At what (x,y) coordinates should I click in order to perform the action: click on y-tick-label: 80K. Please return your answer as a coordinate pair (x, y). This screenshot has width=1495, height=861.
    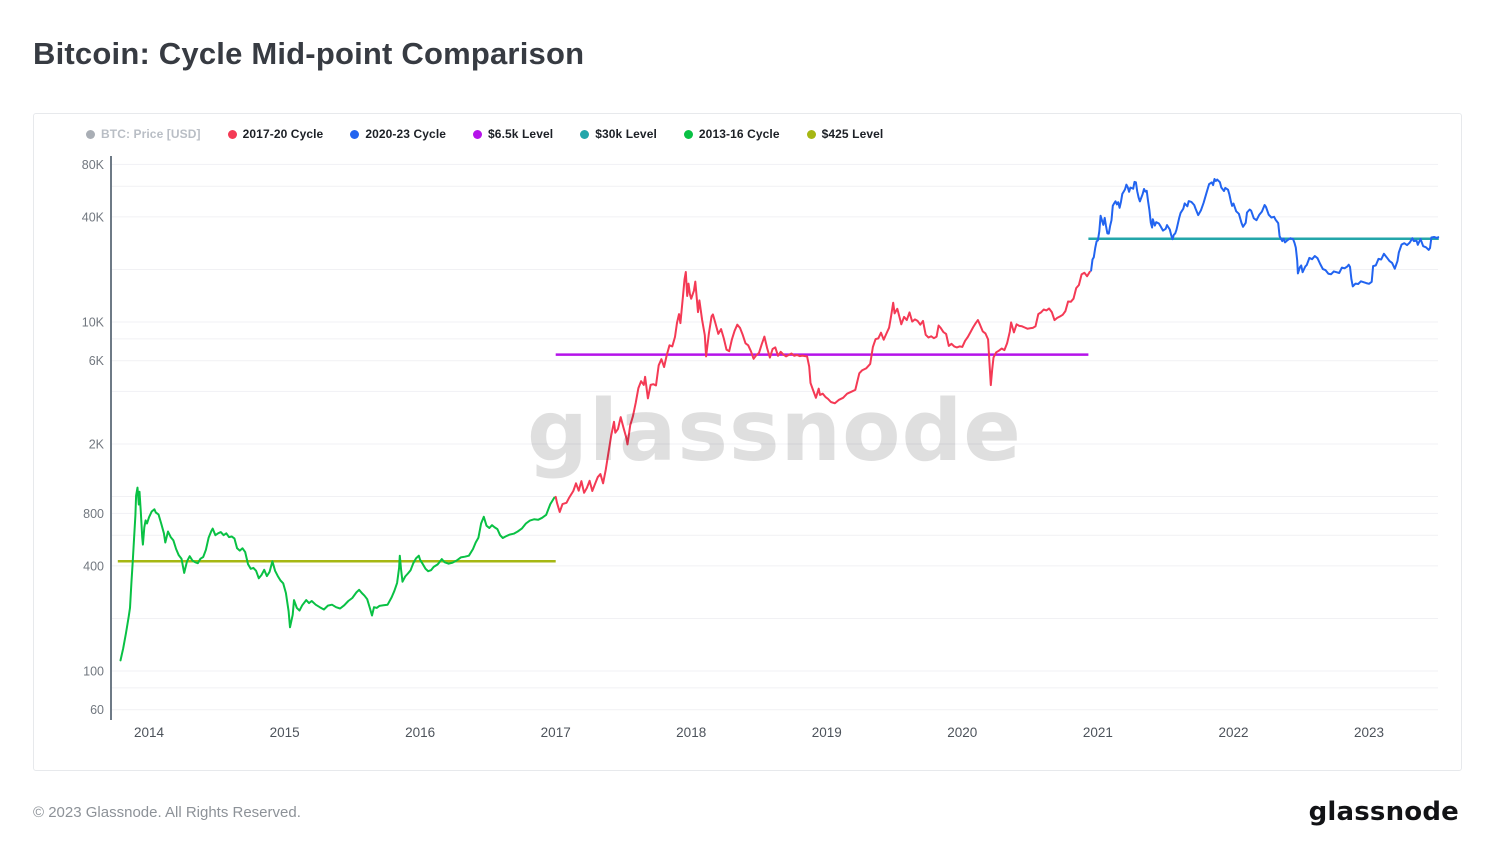
    Looking at the image, I should click on (93, 165).